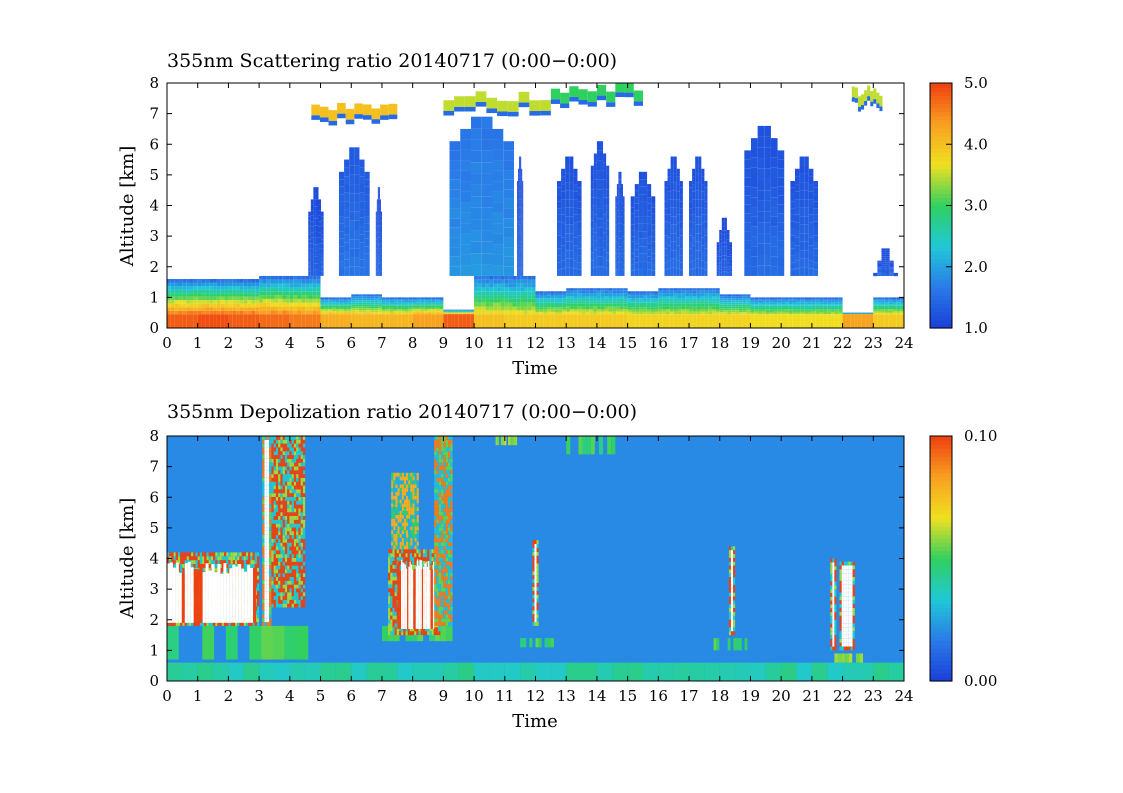  Describe the element at coordinates (613, 445) in the screenshot. I see `low-depol-patch-cell` at that location.